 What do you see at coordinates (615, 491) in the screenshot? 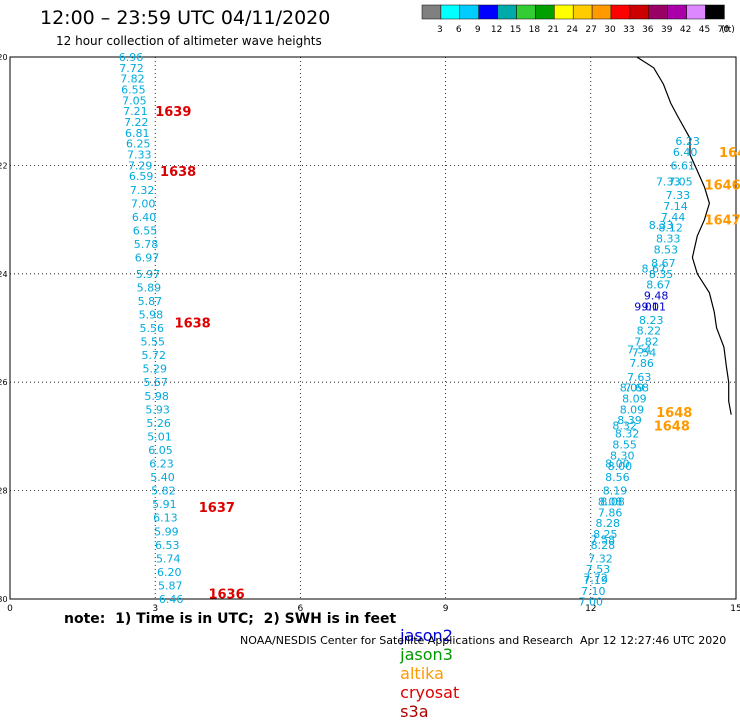
I see `wave-height-value: 8.19` at bounding box center [615, 491].